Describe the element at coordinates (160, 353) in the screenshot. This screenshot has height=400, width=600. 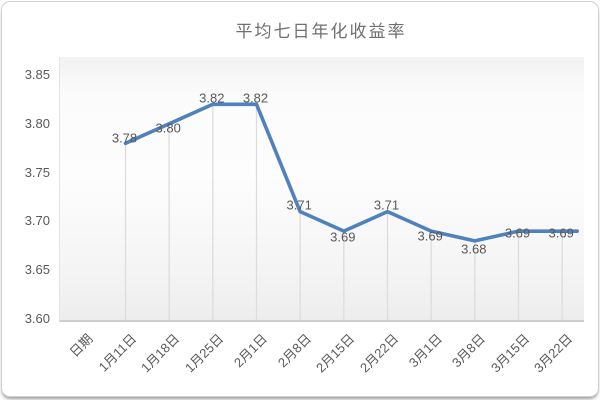
I see `x-axis-tick-label: 1月18日` at that location.